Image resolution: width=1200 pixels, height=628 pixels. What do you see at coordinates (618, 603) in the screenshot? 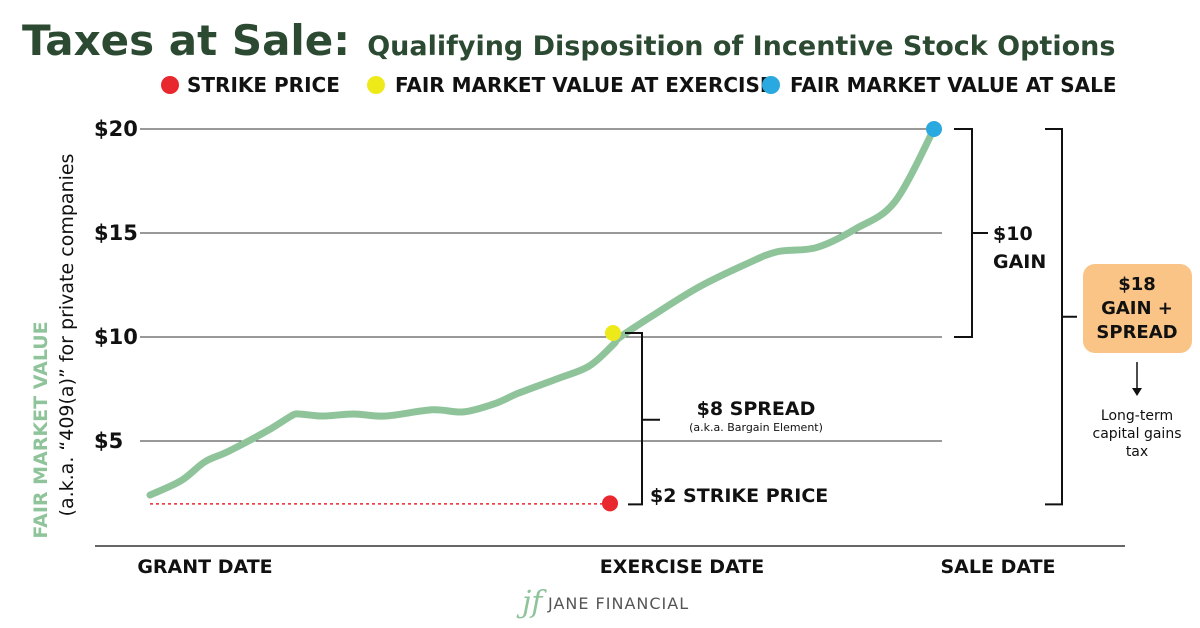
I see `logo-text: JANE FINANCIAL` at bounding box center [618, 603].